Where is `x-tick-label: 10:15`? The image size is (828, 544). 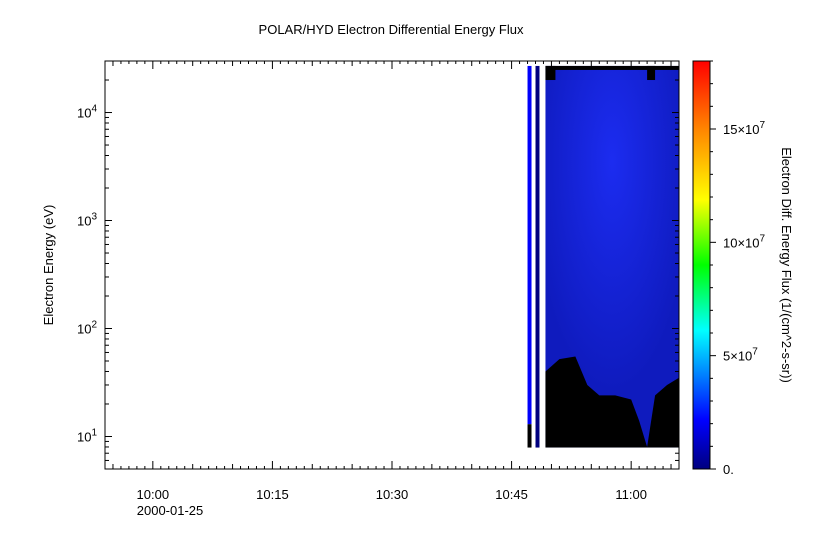
x-tick-label: 10:15 is located at coordinates (272, 494).